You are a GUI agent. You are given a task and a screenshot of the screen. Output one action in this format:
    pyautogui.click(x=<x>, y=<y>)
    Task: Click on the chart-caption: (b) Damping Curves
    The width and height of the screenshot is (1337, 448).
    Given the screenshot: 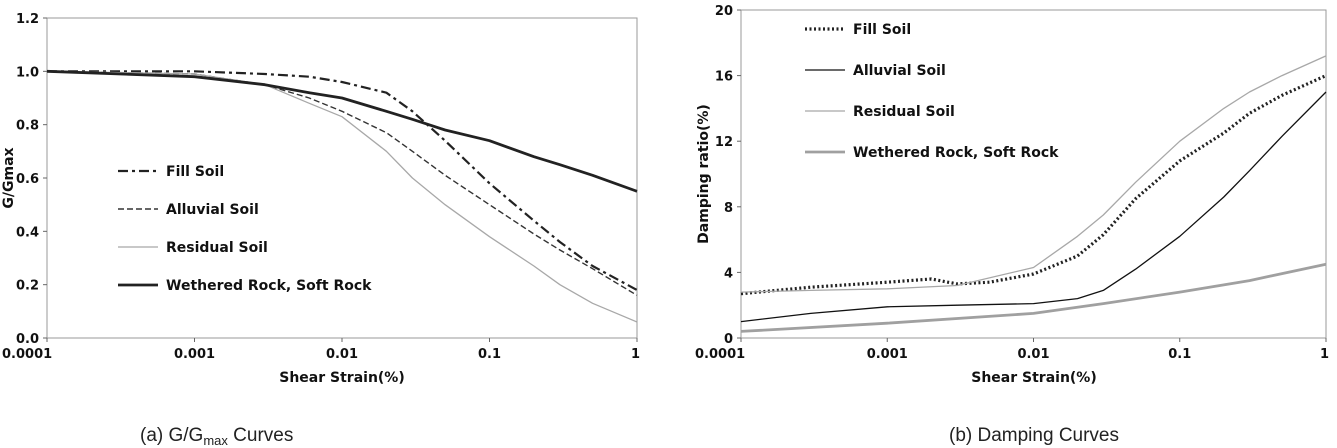 What is the action you would take?
    pyautogui.click(x=1034, y=435)
    